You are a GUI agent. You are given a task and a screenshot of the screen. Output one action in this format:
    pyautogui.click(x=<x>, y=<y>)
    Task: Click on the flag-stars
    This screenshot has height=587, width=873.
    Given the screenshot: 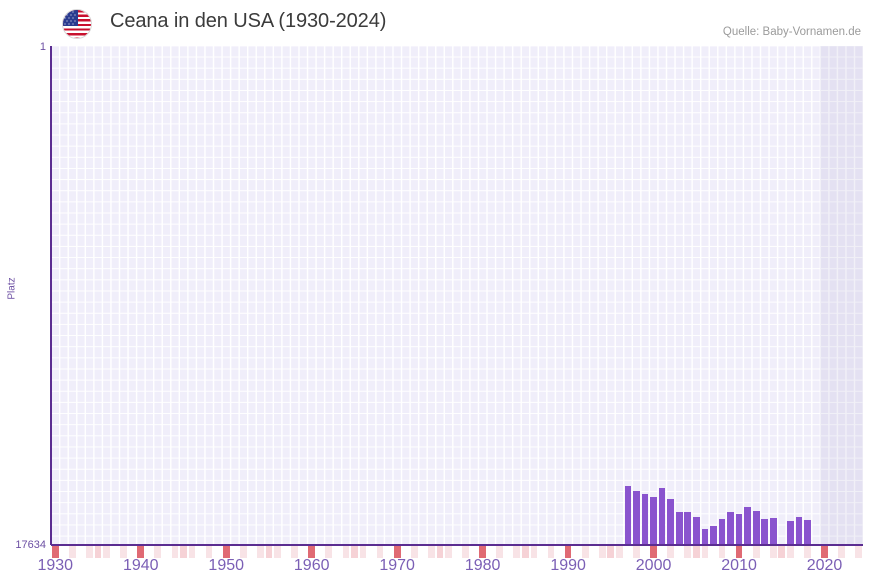 What is the action you would take?
    pyautogui.click(x=70, y=18)
    